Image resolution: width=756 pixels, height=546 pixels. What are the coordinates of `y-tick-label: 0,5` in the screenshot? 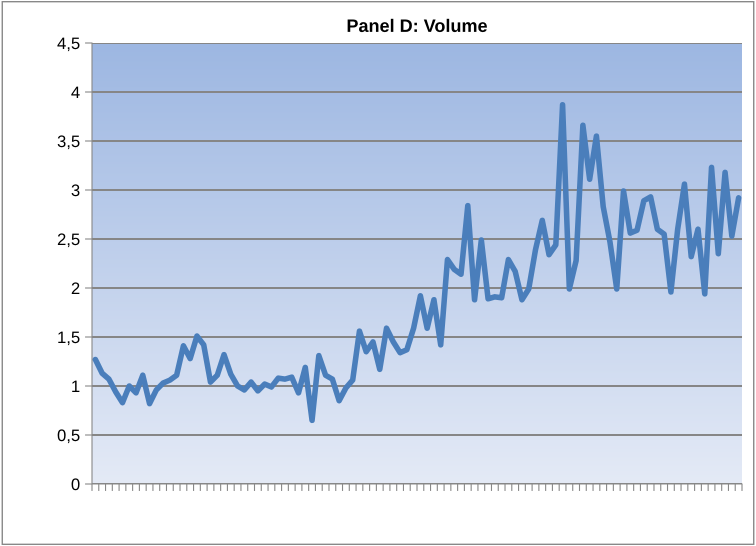 It's located at (69, 436).